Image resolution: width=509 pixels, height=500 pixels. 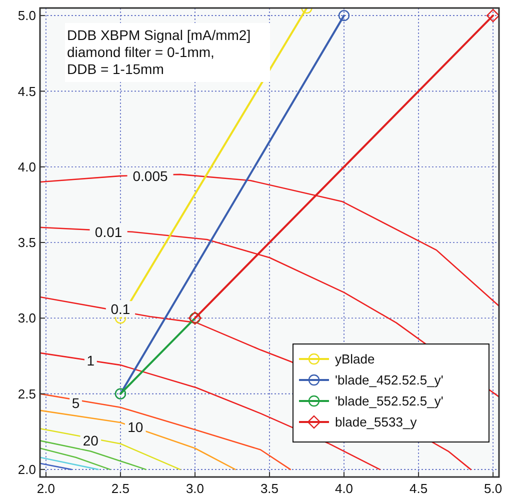 I want to click on annotation: 20, so click(x=90, y=440).